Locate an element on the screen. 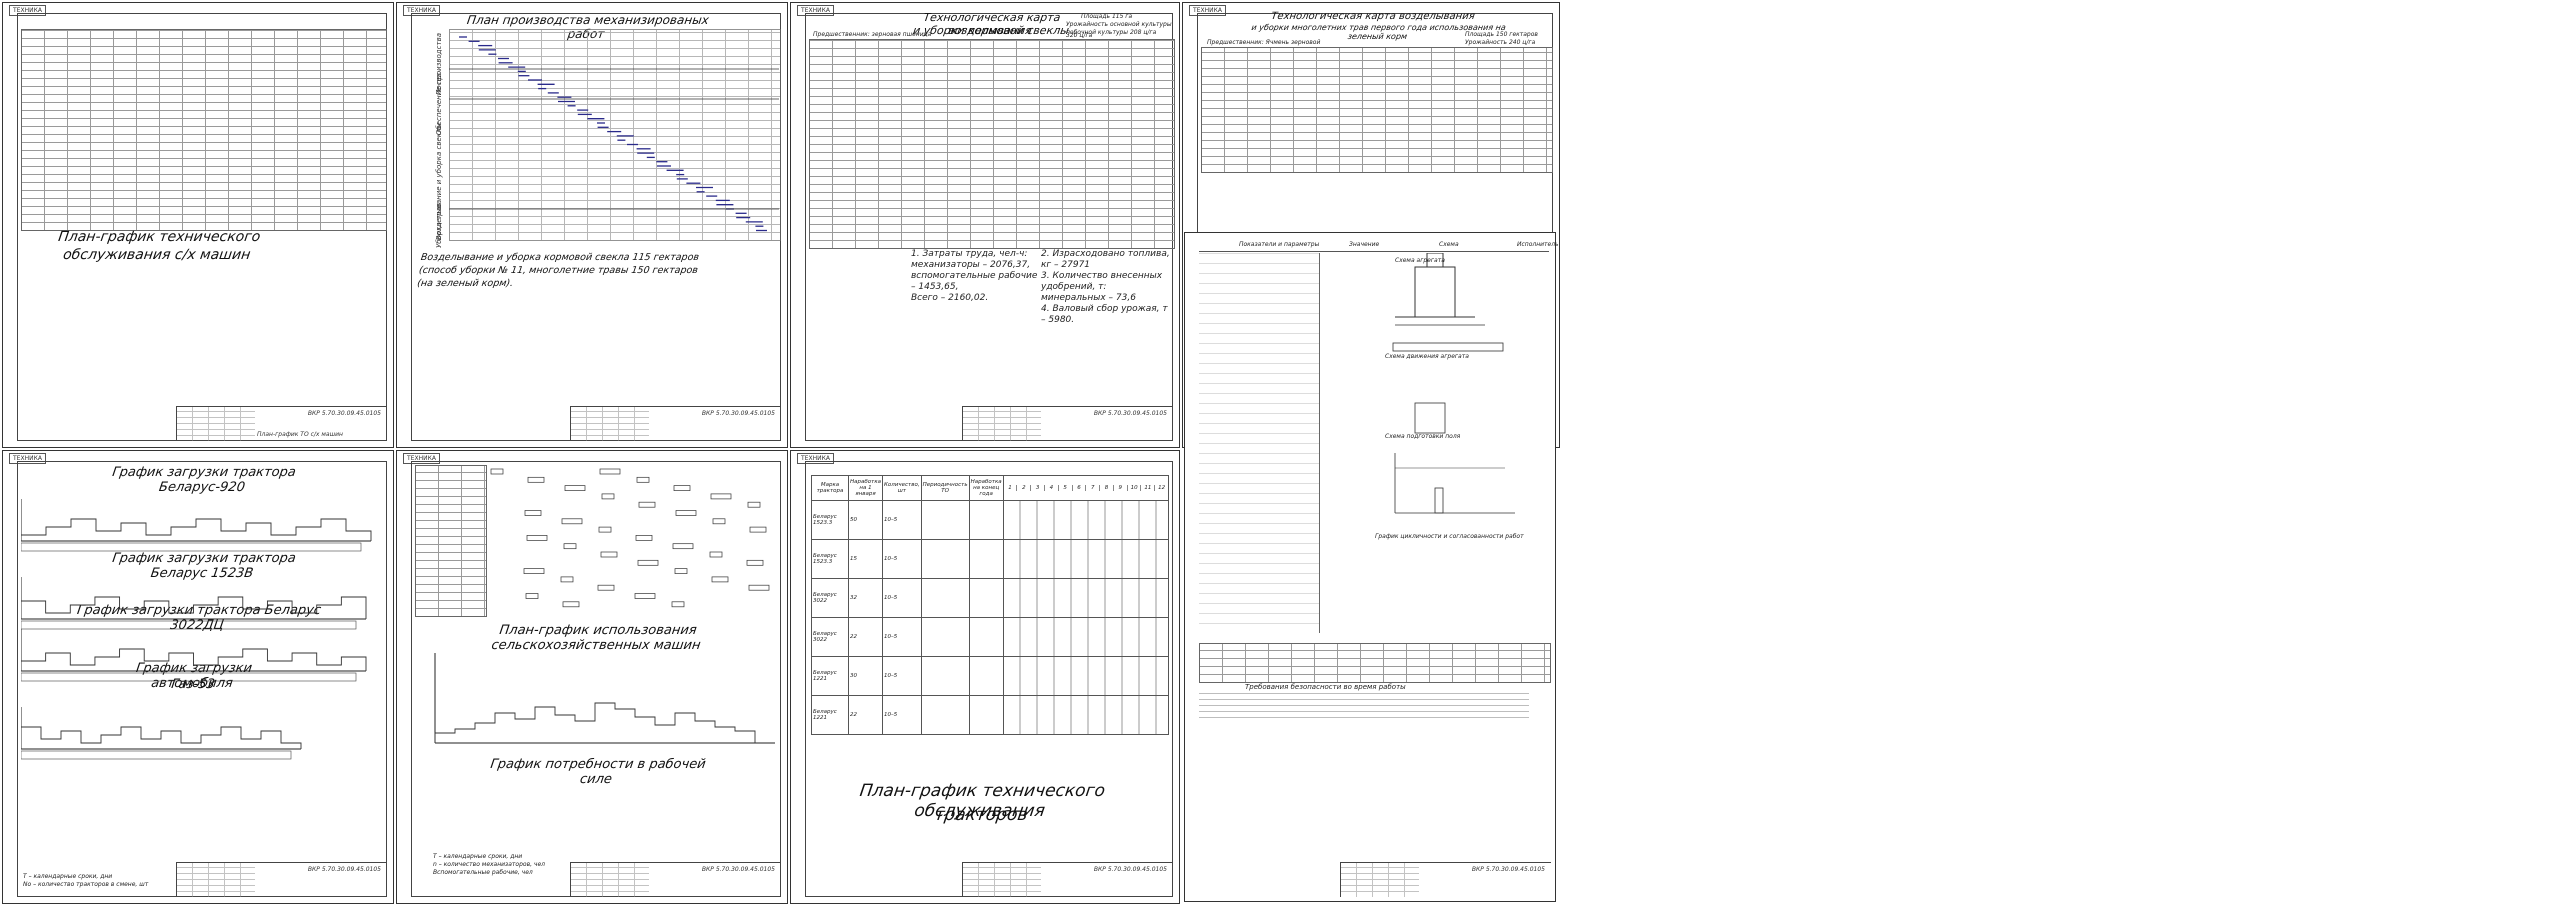 Image resolution: width=2560 pixels, height=905 pixels. works-gantt-bars is located at coordinates (614, 134).